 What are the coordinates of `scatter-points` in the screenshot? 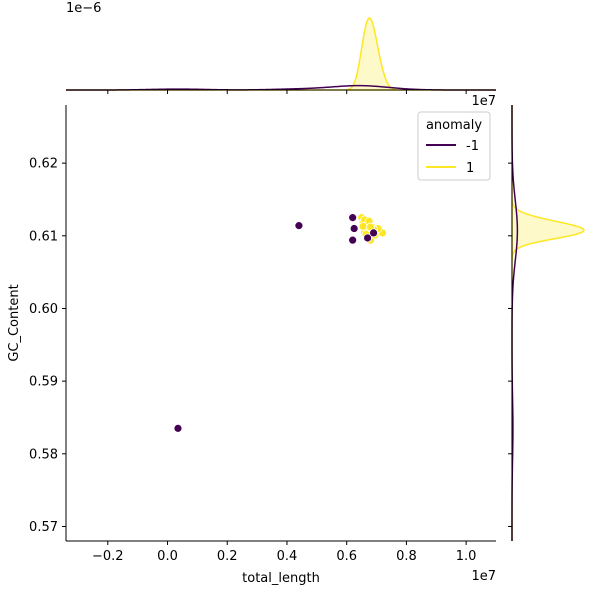 It's located at (280, 323).